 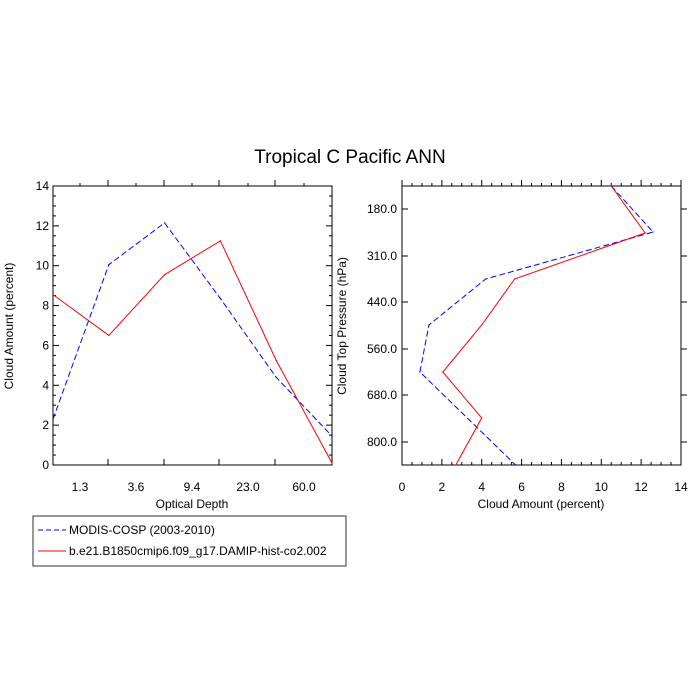 What do you see at coordinates (43, 186) in the screenshot?
I see `left-y-tick-label: 14` at bounding box center [43, 186].